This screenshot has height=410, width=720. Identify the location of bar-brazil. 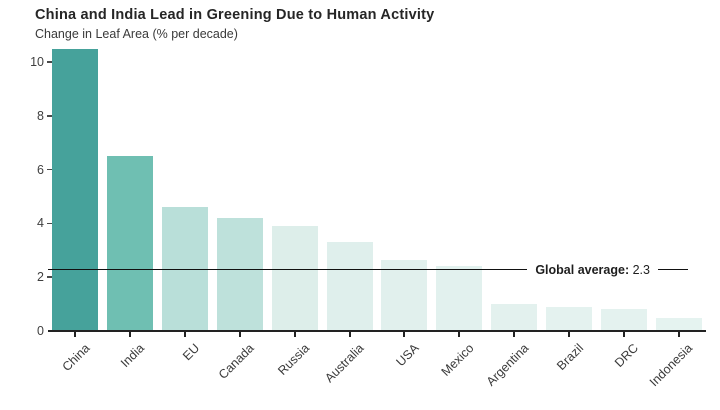
(568, 318).